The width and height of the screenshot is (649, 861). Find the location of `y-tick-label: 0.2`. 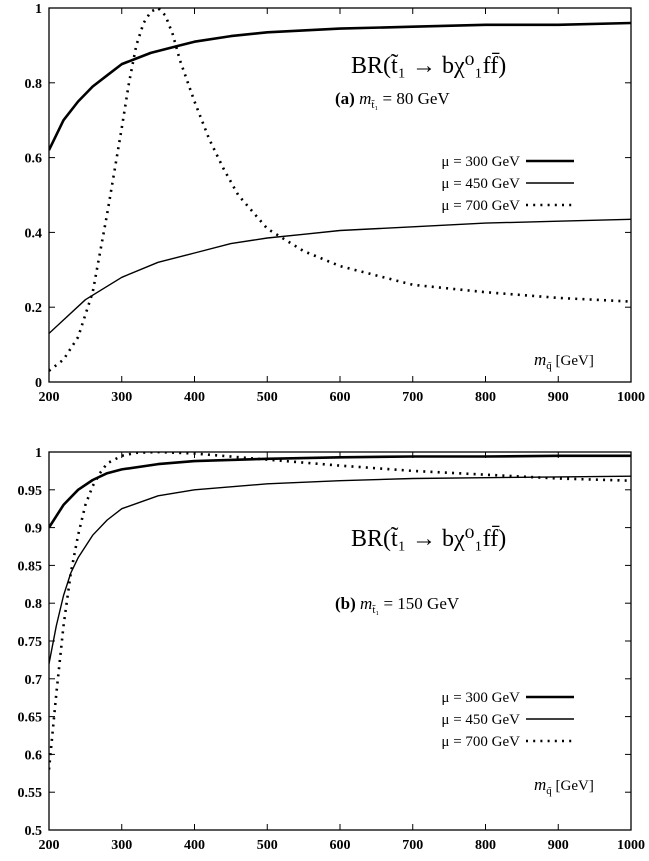

y-tick-label: 0.2 is located at coordinates (34, 308).